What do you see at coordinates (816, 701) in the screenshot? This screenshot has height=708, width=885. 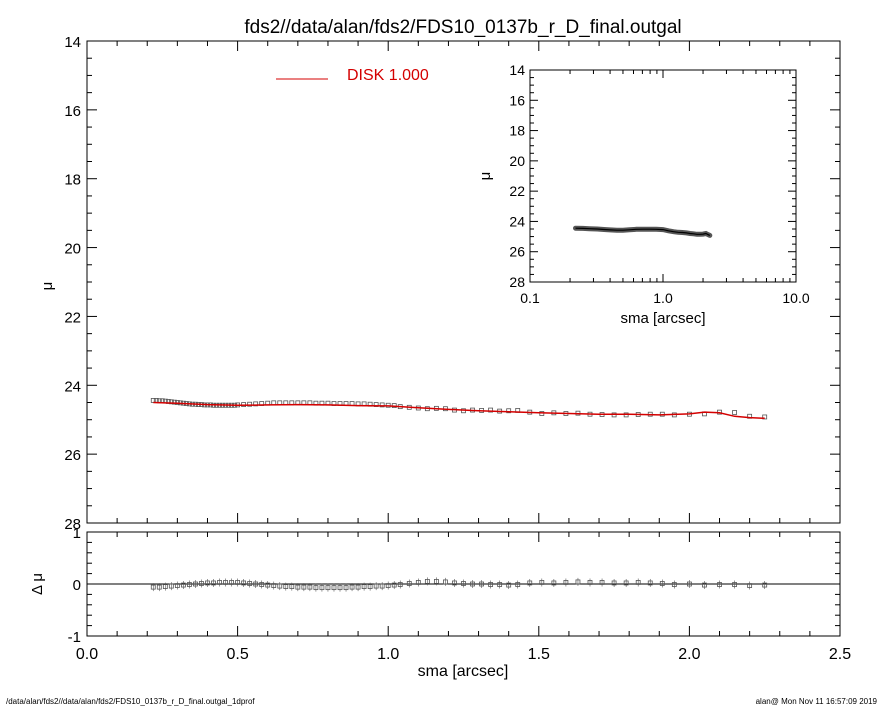 I see `footer-user-timestamp: alan@ Mon Nov 11 16:57:09 2019` at bounding box center [816, 701].